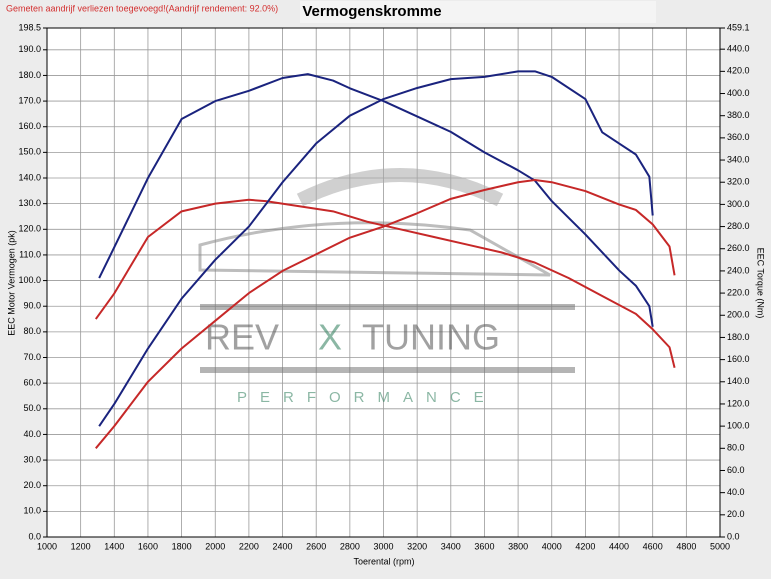  What do you see at coordinates (47, 546) in the screenshot?
I see `x-tick-label: 1000` at bounding box center [47, 546].